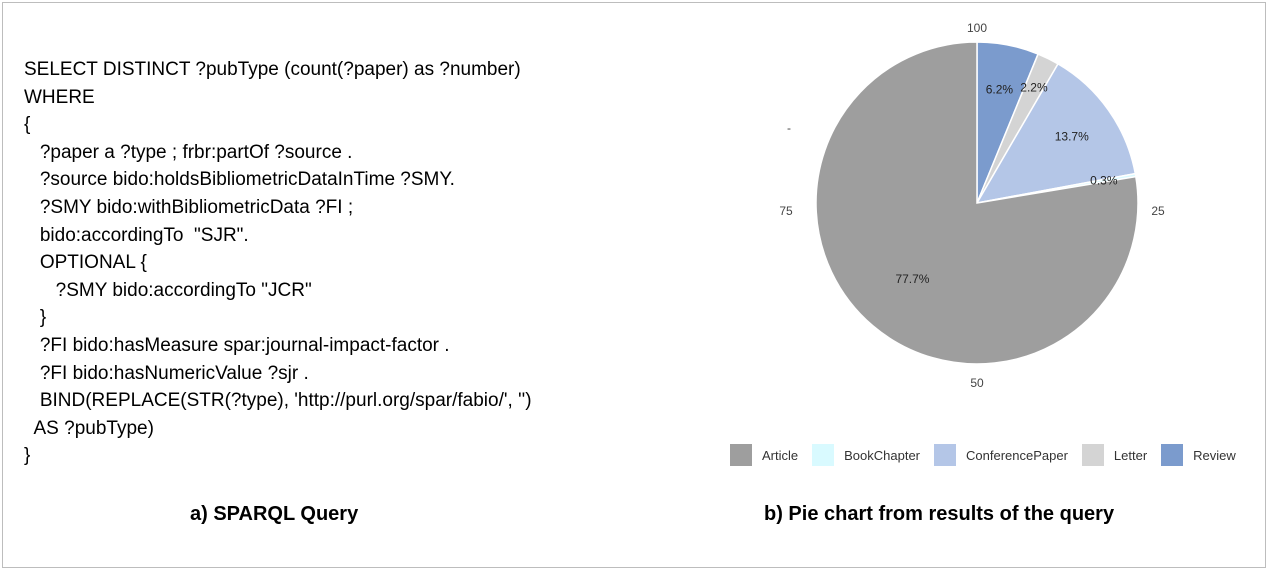 The height and width of the screenshot is (572, 1270). What do you see at coordinates (1017, 455) in the screenshot?
I see `legend-label: ConferencePaper` at bounding box center [1017, 455].